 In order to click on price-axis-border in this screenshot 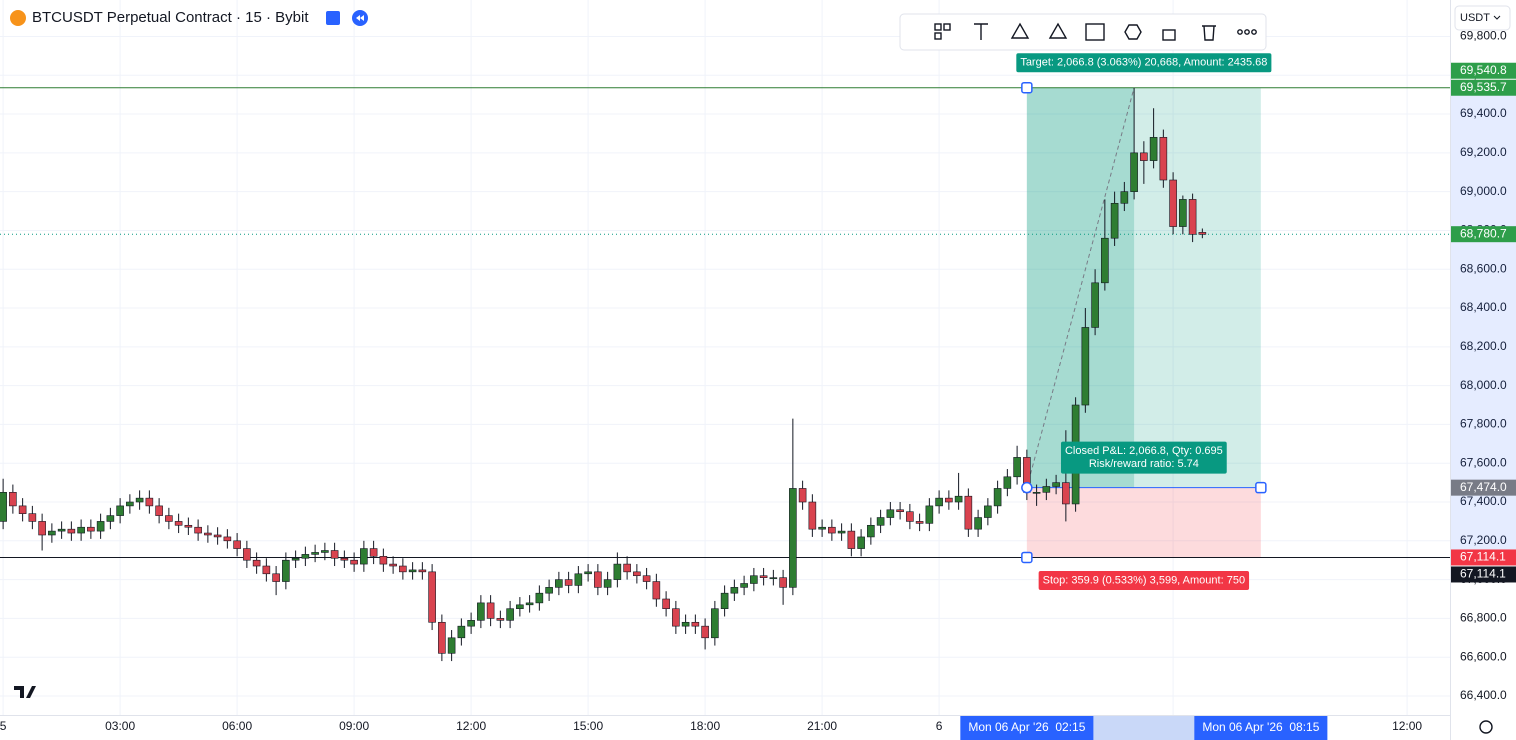, I will do `click(1450, 370)`.